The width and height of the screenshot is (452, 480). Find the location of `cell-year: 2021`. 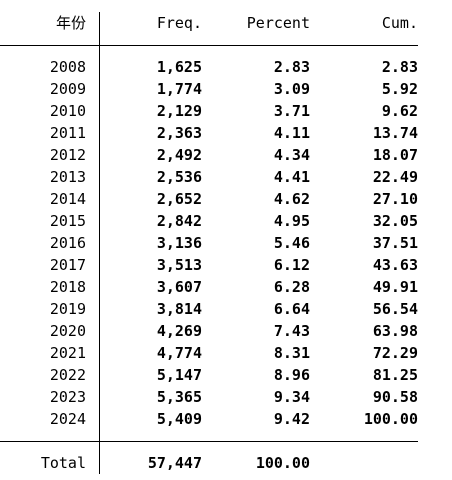

cell-year: 2021 is located at coordinates (67, 353).